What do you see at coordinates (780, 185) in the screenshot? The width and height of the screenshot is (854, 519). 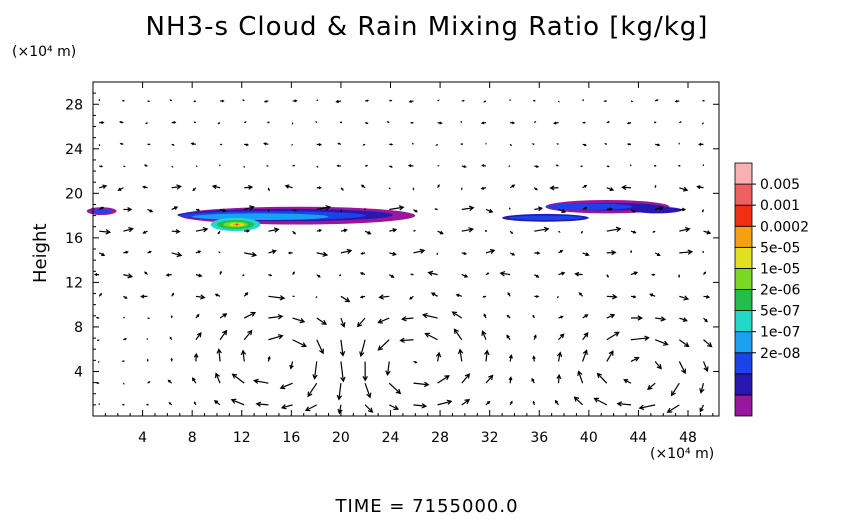 I see `colorbar-label: 0.005` at bounding box center [780, 185].